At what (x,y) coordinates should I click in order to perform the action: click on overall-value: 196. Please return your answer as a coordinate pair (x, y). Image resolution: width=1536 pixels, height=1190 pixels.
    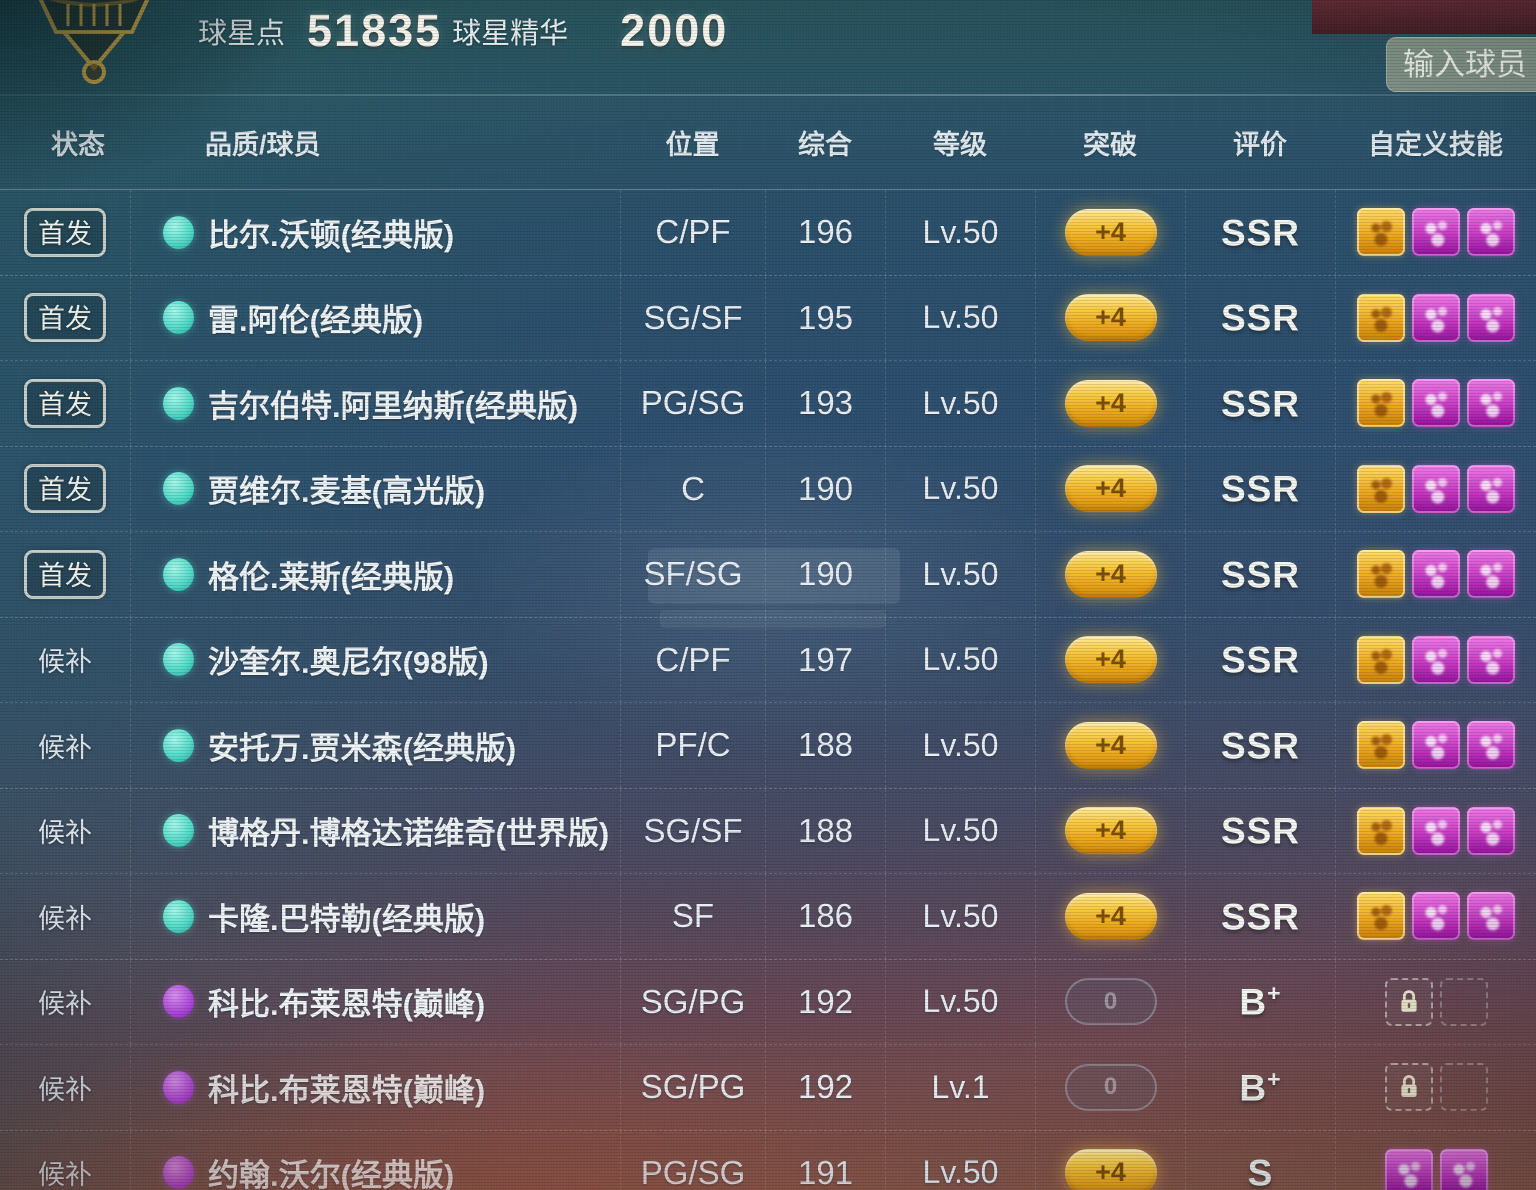
    Looking at the image, I should click on (825, 232).